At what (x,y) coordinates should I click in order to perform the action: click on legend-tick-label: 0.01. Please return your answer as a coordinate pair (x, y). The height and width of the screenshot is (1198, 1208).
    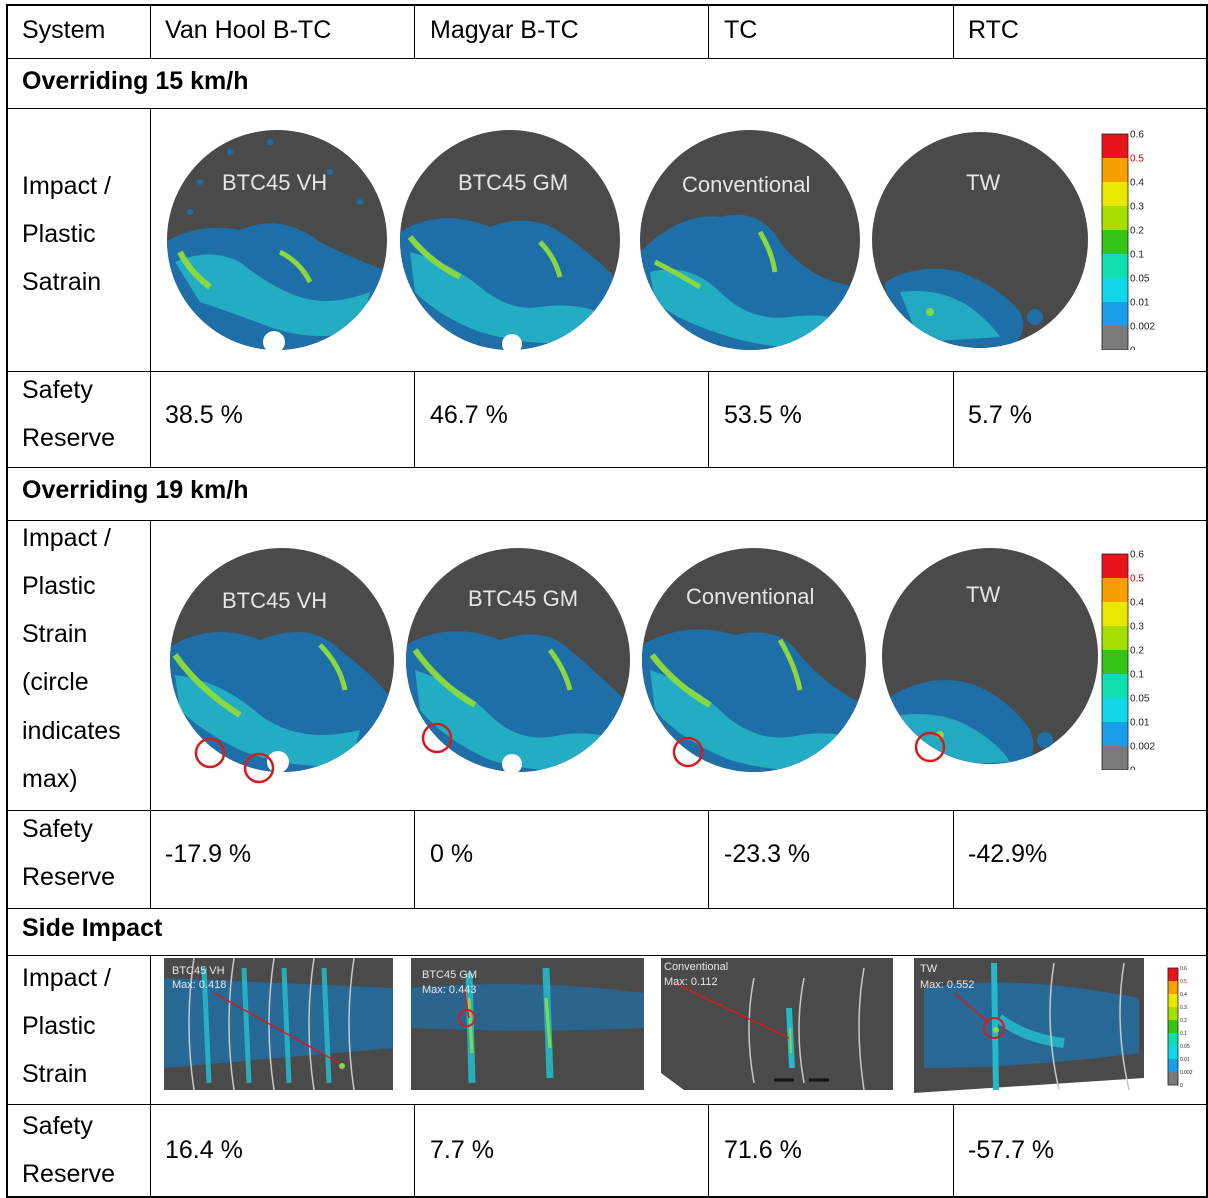
    Looking at the image, I should click on (1185, 1060).